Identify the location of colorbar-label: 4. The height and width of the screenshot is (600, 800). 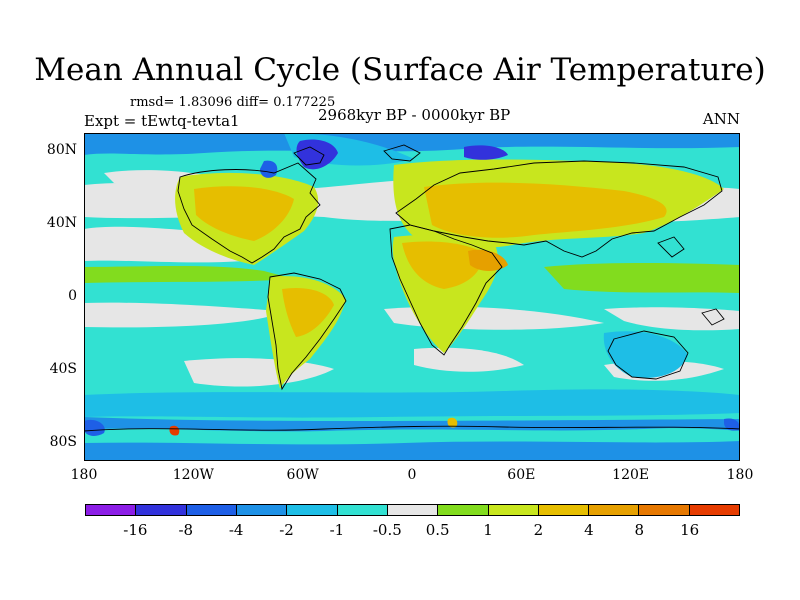
(589, 530).